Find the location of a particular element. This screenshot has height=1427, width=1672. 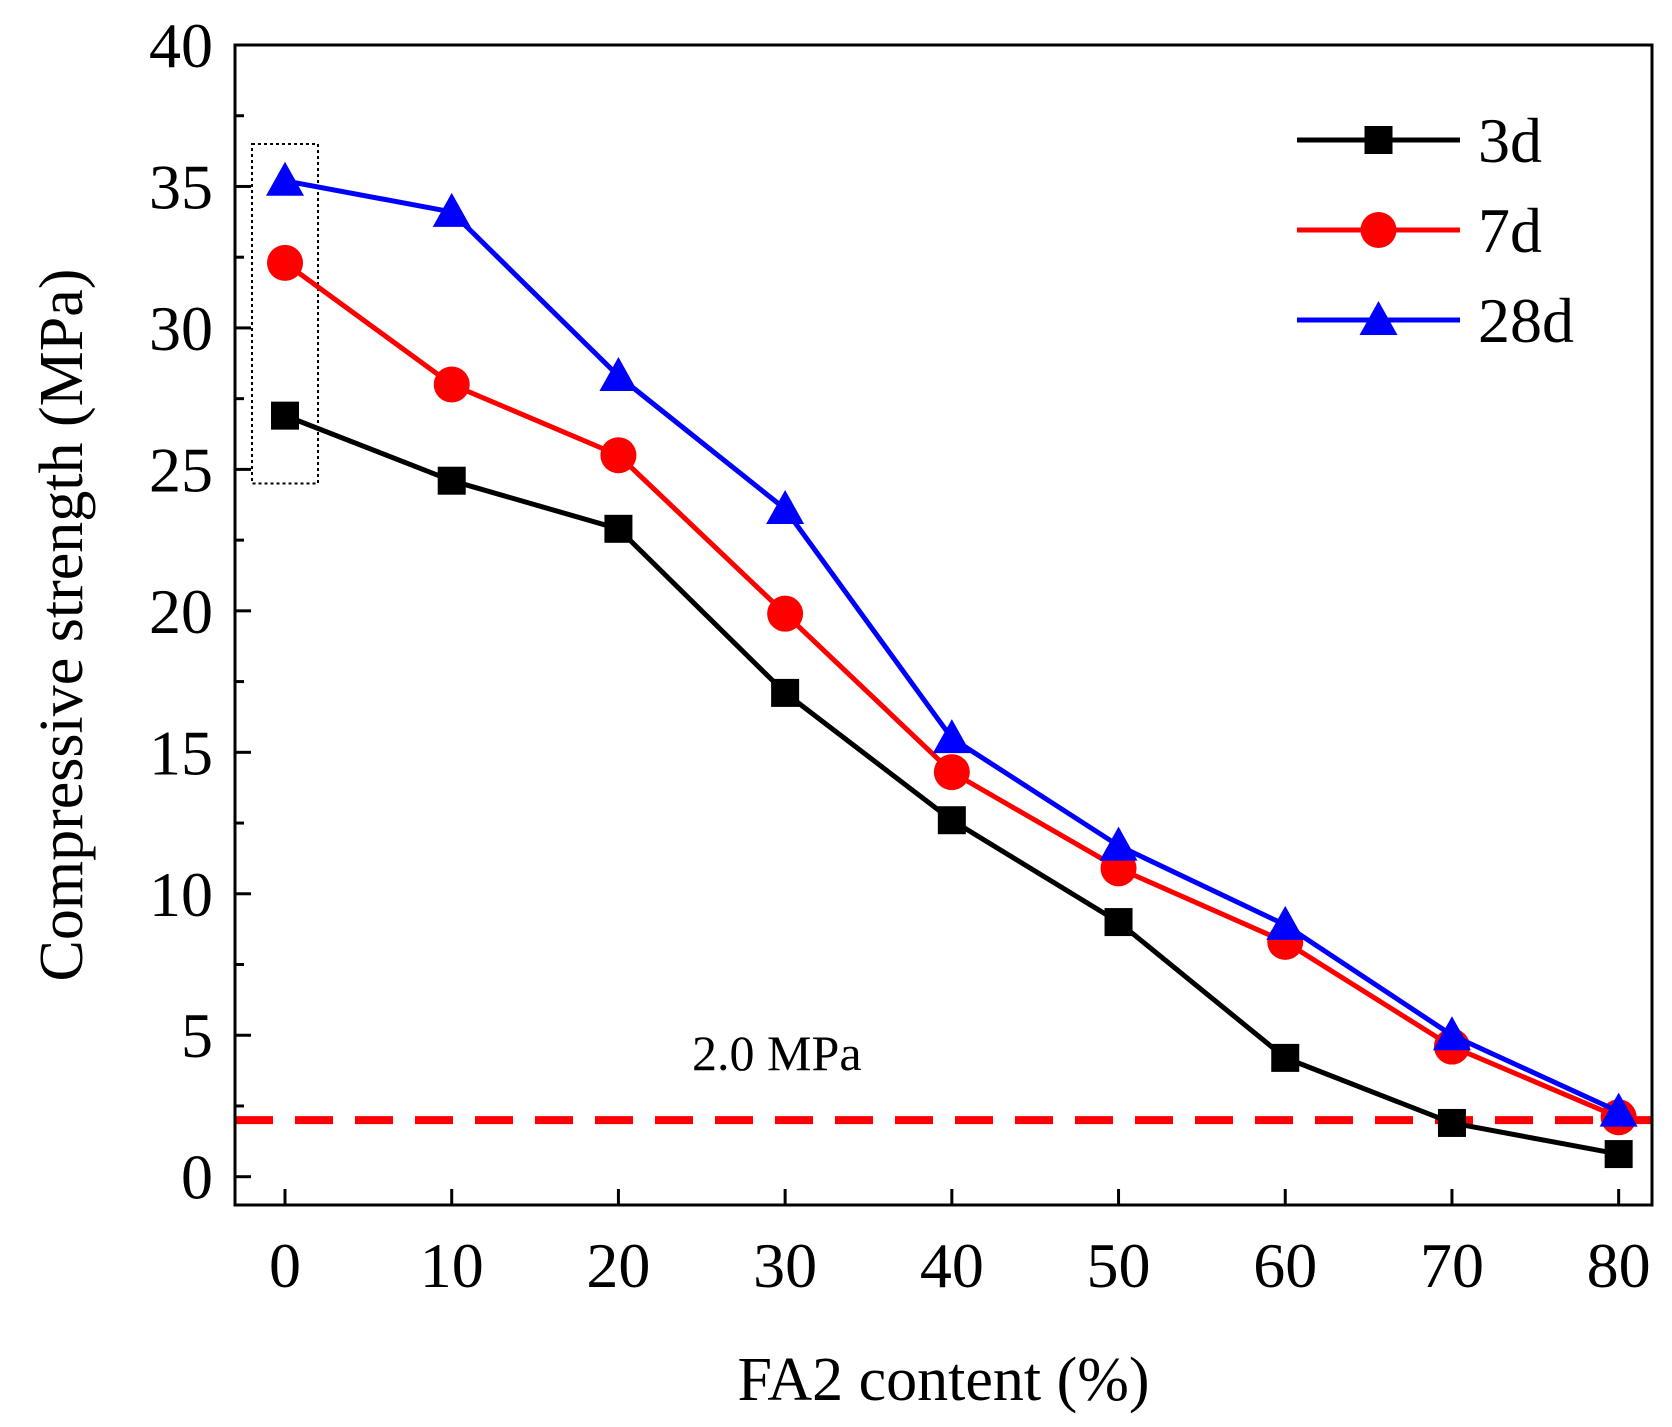

x-tick-label: 80 is located at coordinates (1619, 1265).